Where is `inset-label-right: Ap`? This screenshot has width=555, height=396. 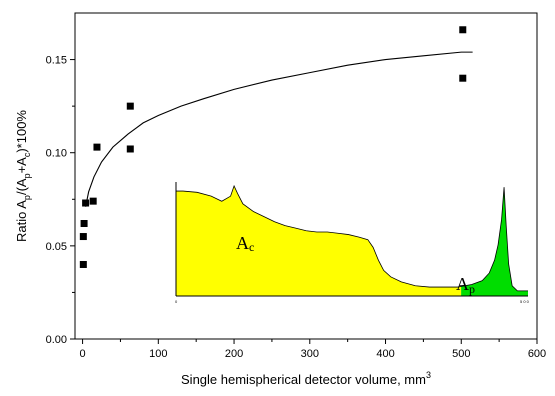 inset-label-right: Ap is located at coordinates (465, 285).